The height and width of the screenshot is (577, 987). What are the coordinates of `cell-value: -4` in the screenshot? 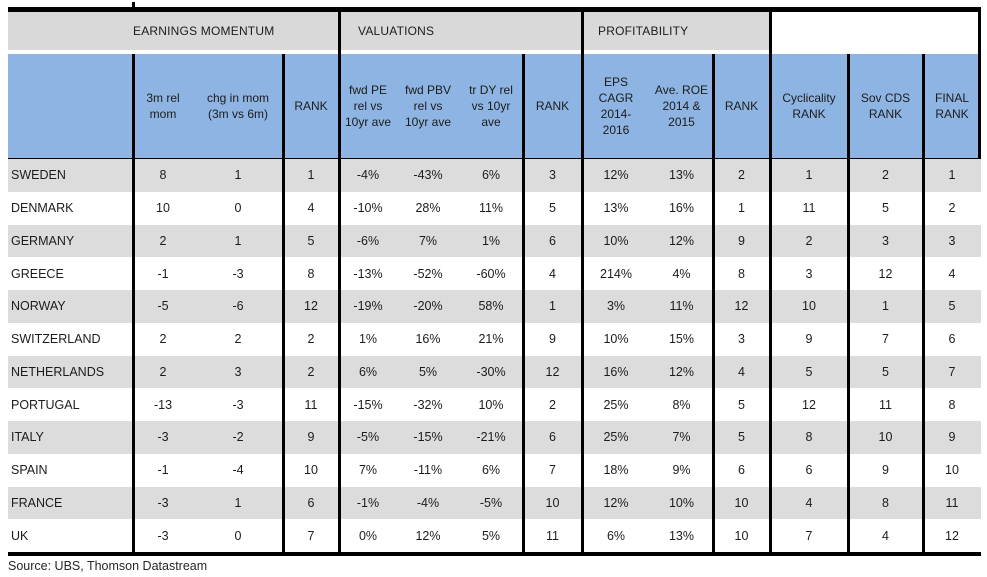 It's located at (238, 470).